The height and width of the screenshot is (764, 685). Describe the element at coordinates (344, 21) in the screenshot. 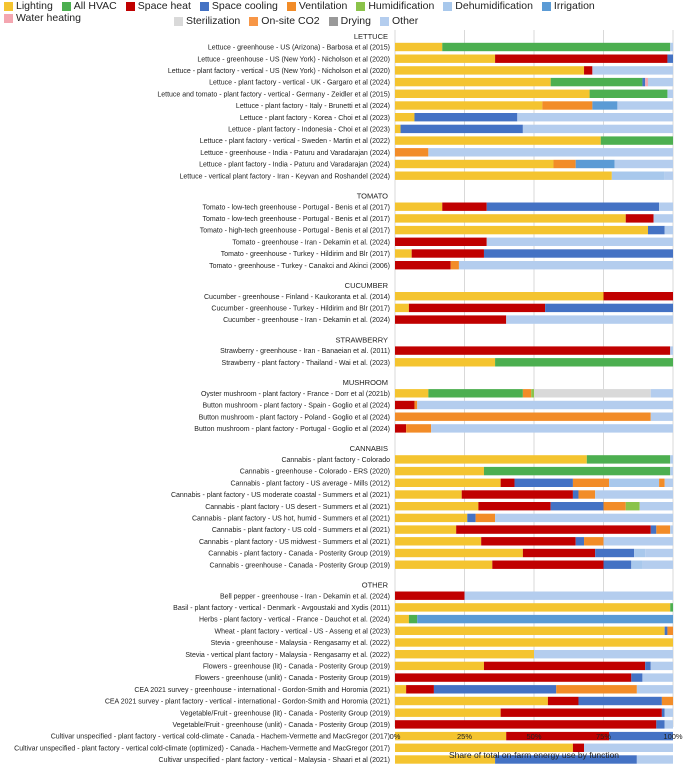

I see `legend-row: Sterilization On-site CO2 Drying Other` at that location.